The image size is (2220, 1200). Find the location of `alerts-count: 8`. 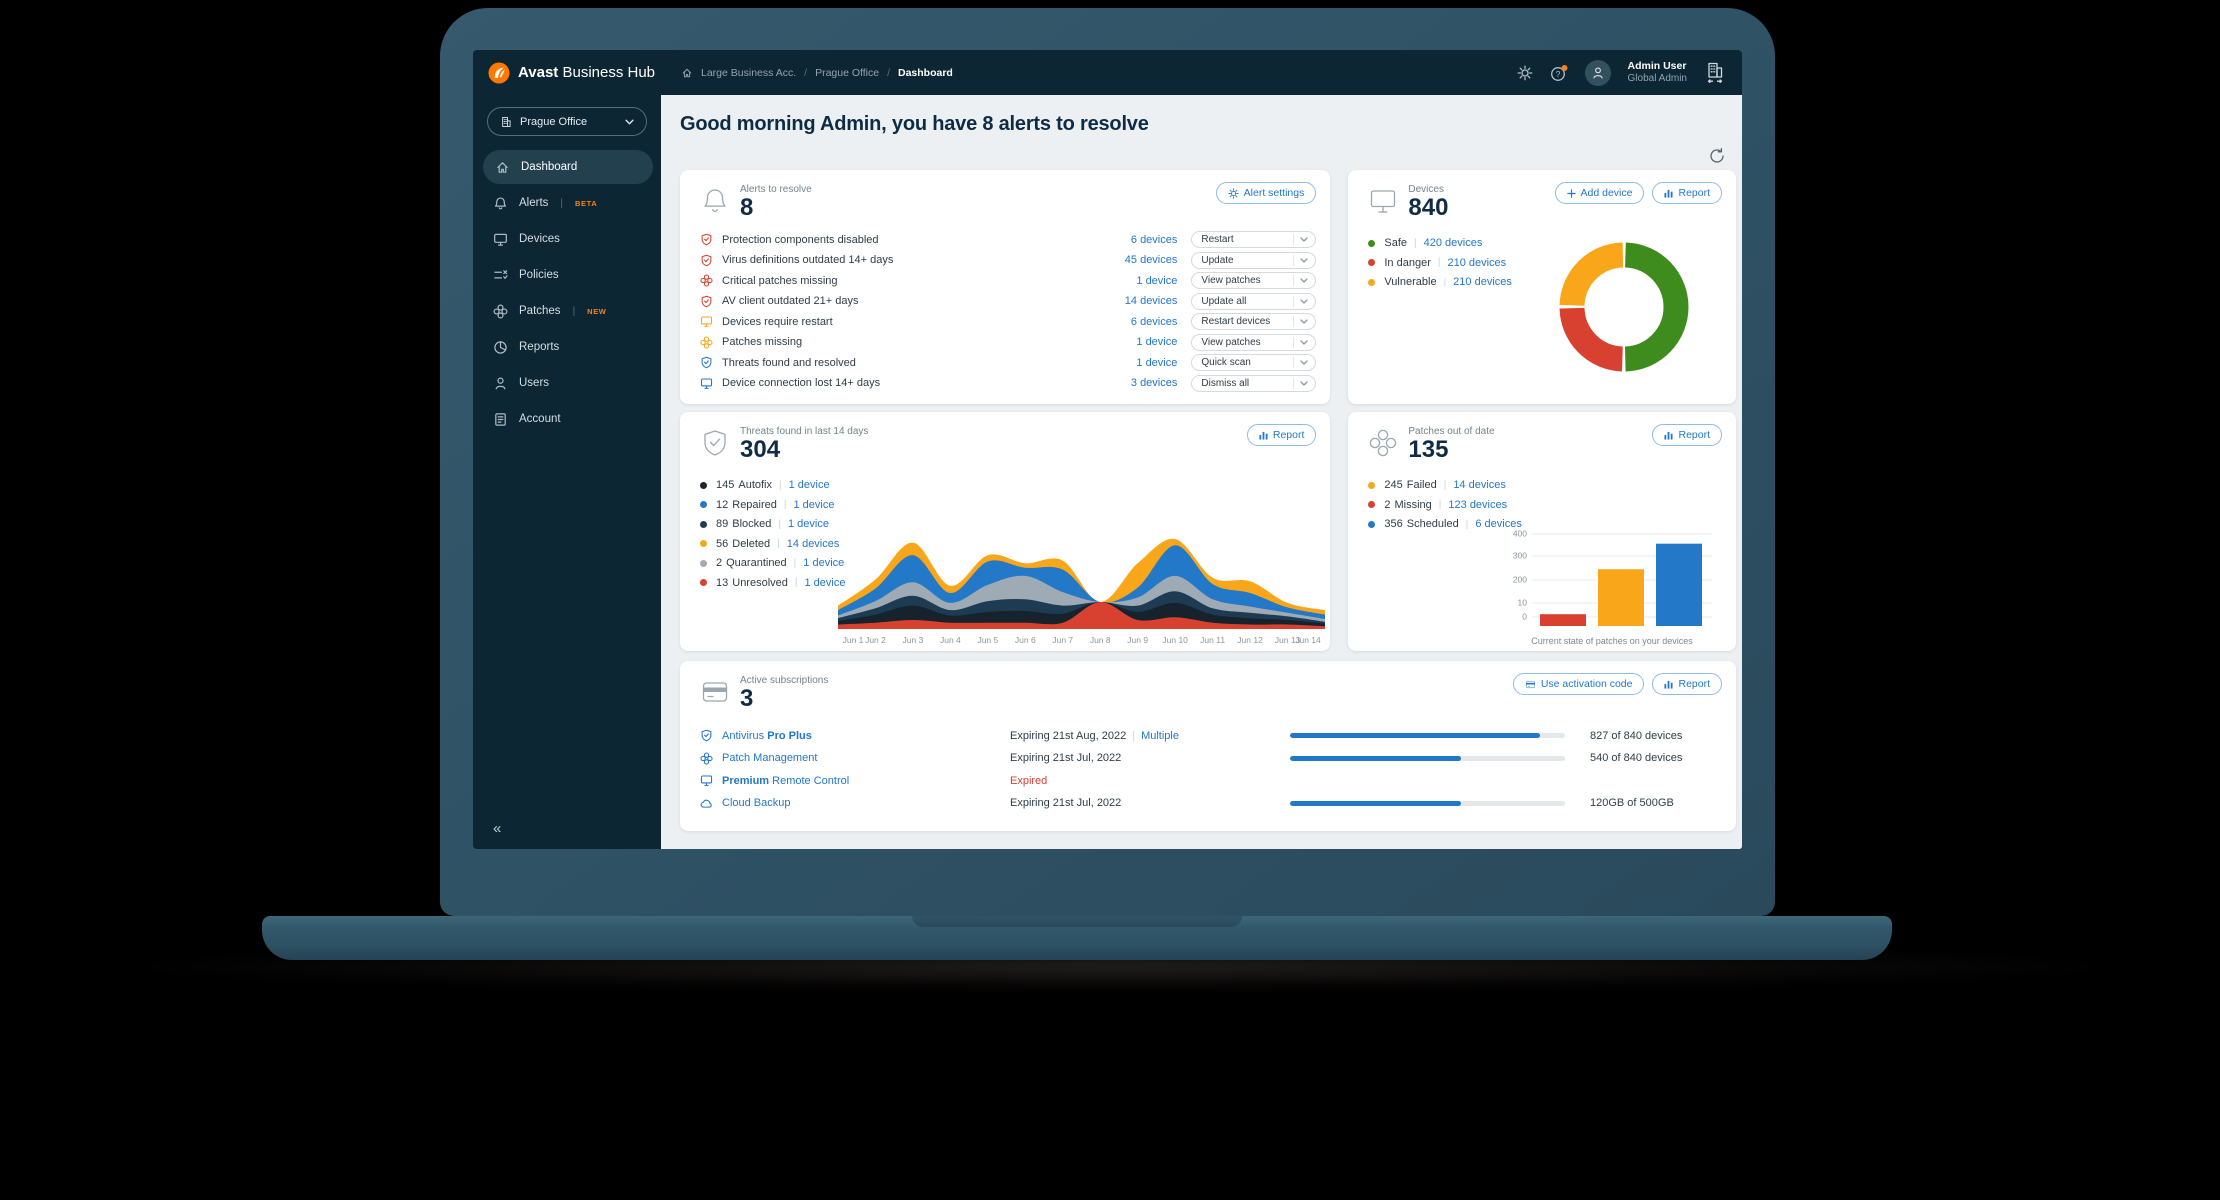

alerts-count: 8 is located at coordinates (747, 207).